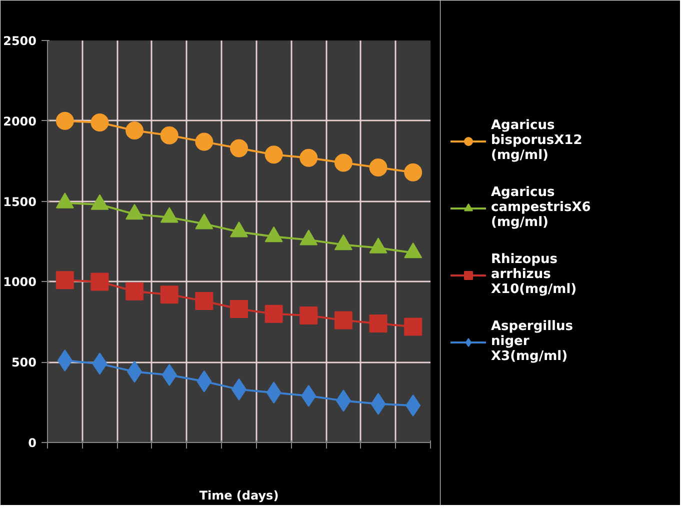  I want to click on y-tick-label: 500, so click(24, 363).